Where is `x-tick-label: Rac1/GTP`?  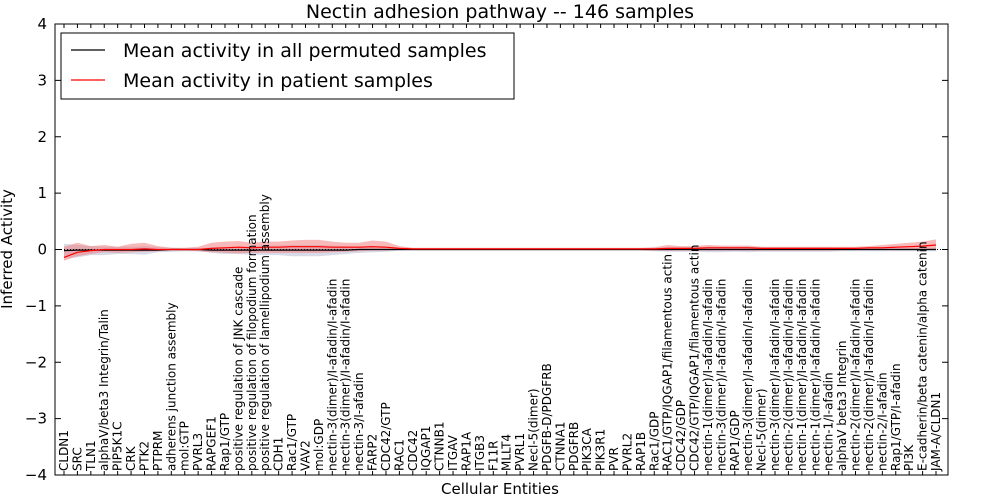
x-tick-label: Rac1/GTP is located at coordinates (292, 442).